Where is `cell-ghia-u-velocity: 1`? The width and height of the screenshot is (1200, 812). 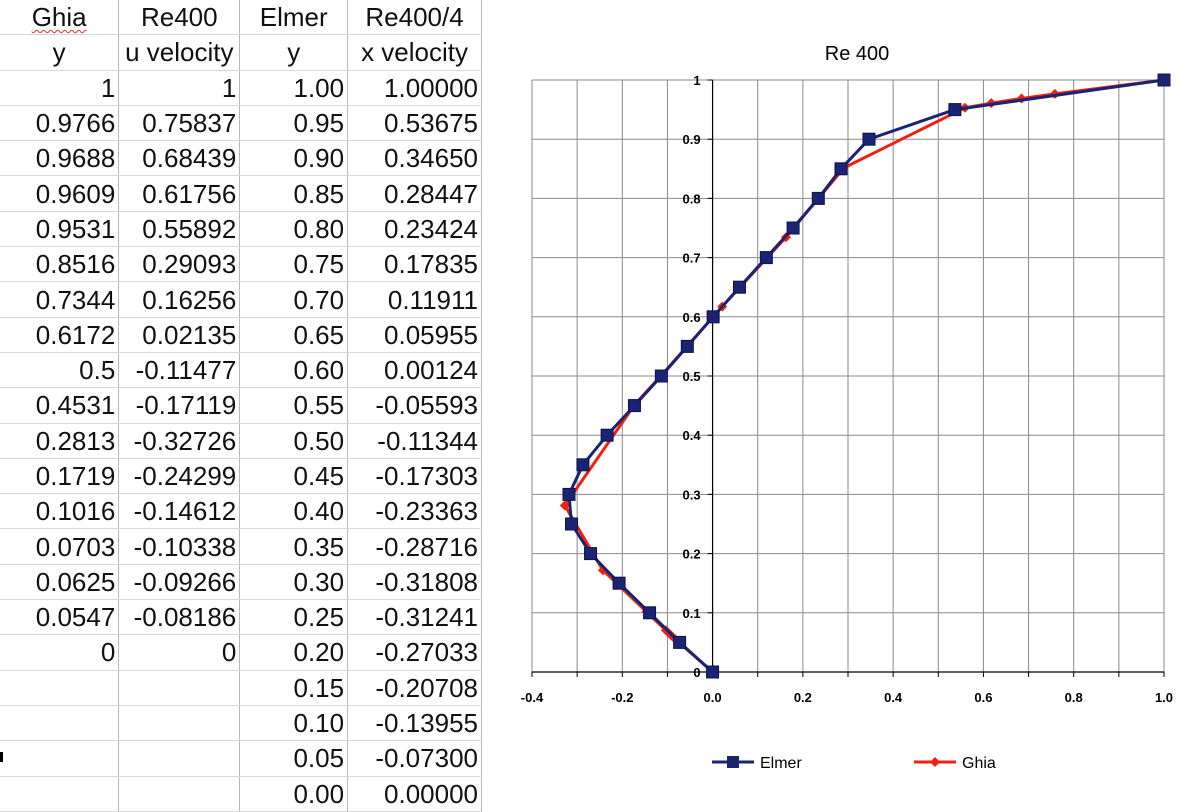 cell-ghia-u-velocity: 1 is located at coordinates (179, 88).